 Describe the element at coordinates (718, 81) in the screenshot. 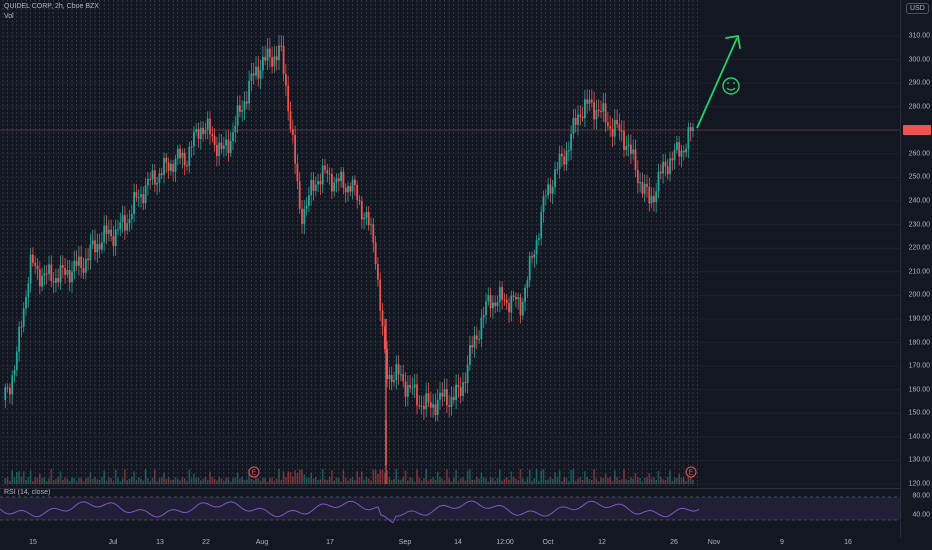

I see `projection-arrow` at that location.